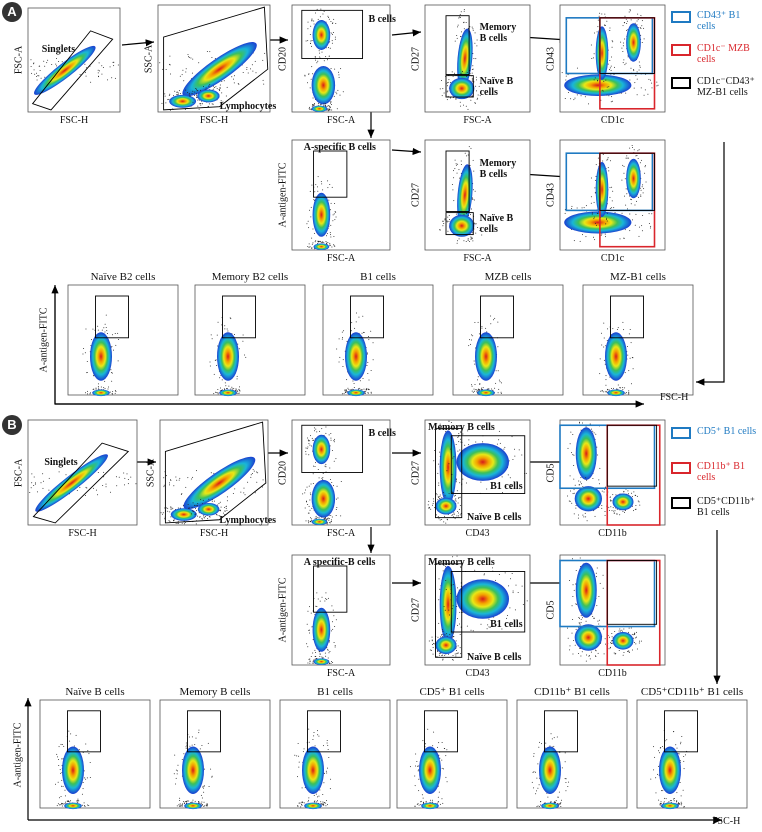 The width and height of the screenshot is (762, 832). Describe the element at coordinates (551, 472) in the screenshot. I see `y-axis-label: CD5` at that location.